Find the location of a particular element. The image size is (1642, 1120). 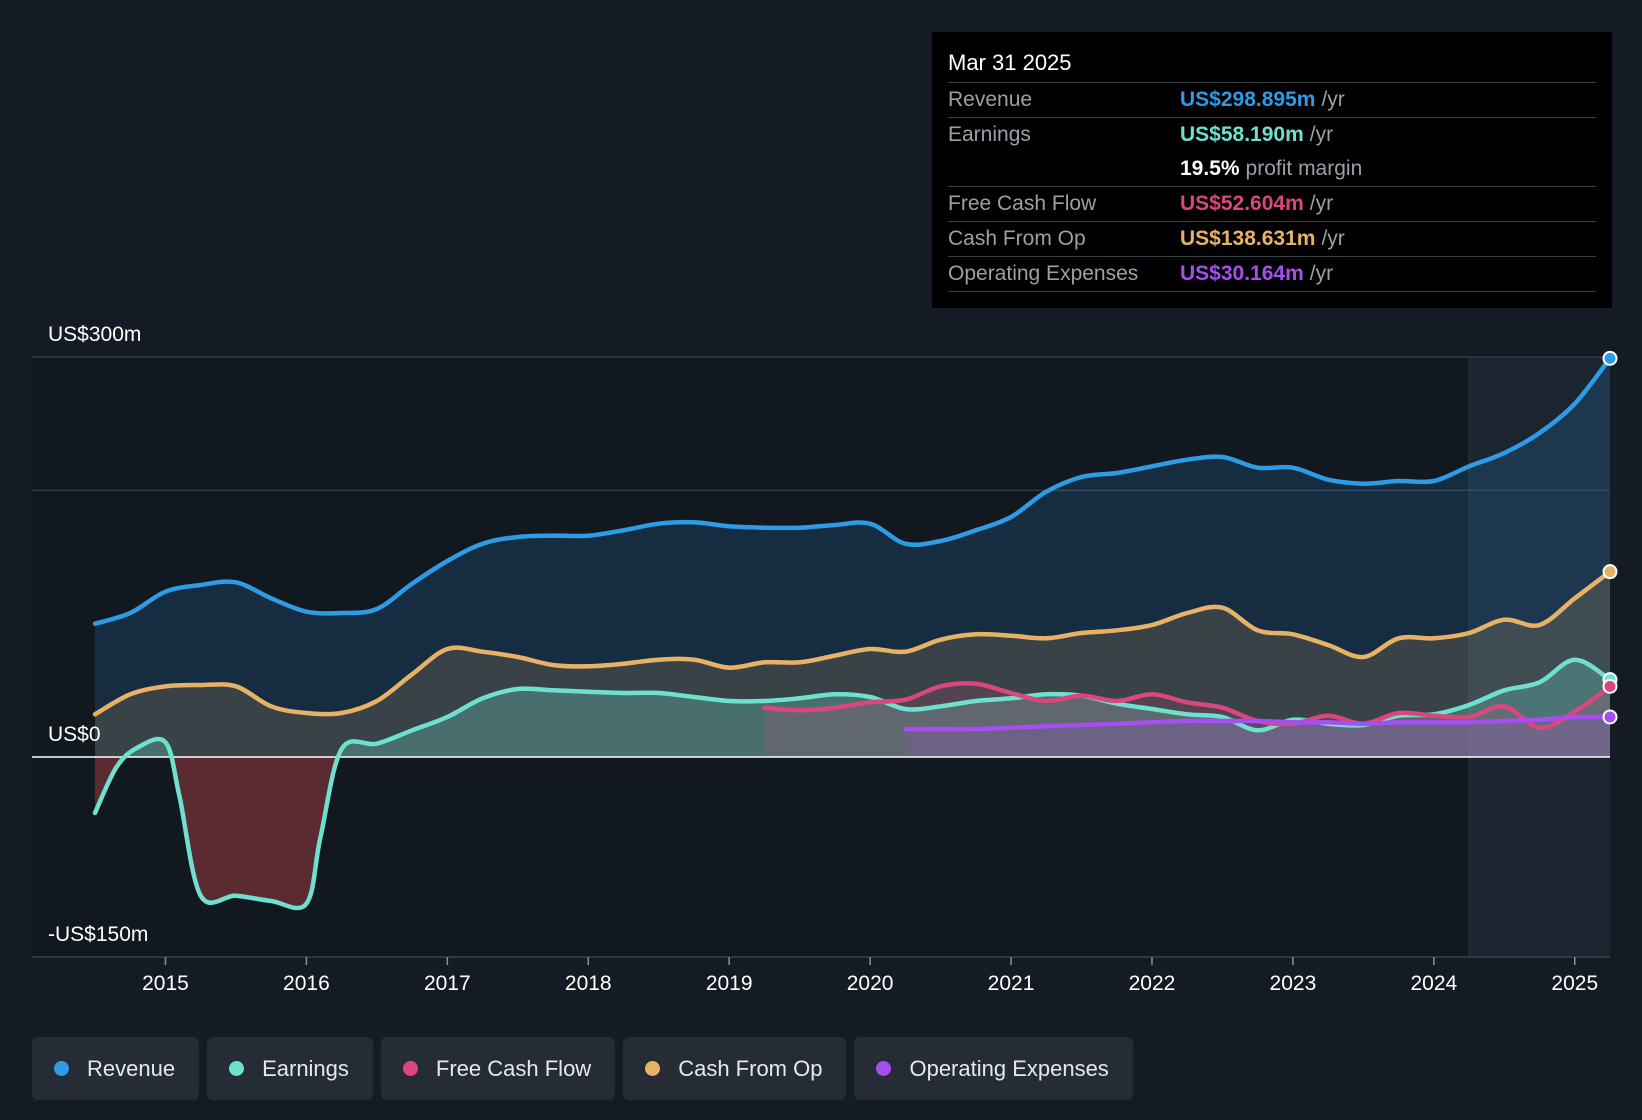

legend-label: Operating Expenses is located at coordinates (1009, 1068).